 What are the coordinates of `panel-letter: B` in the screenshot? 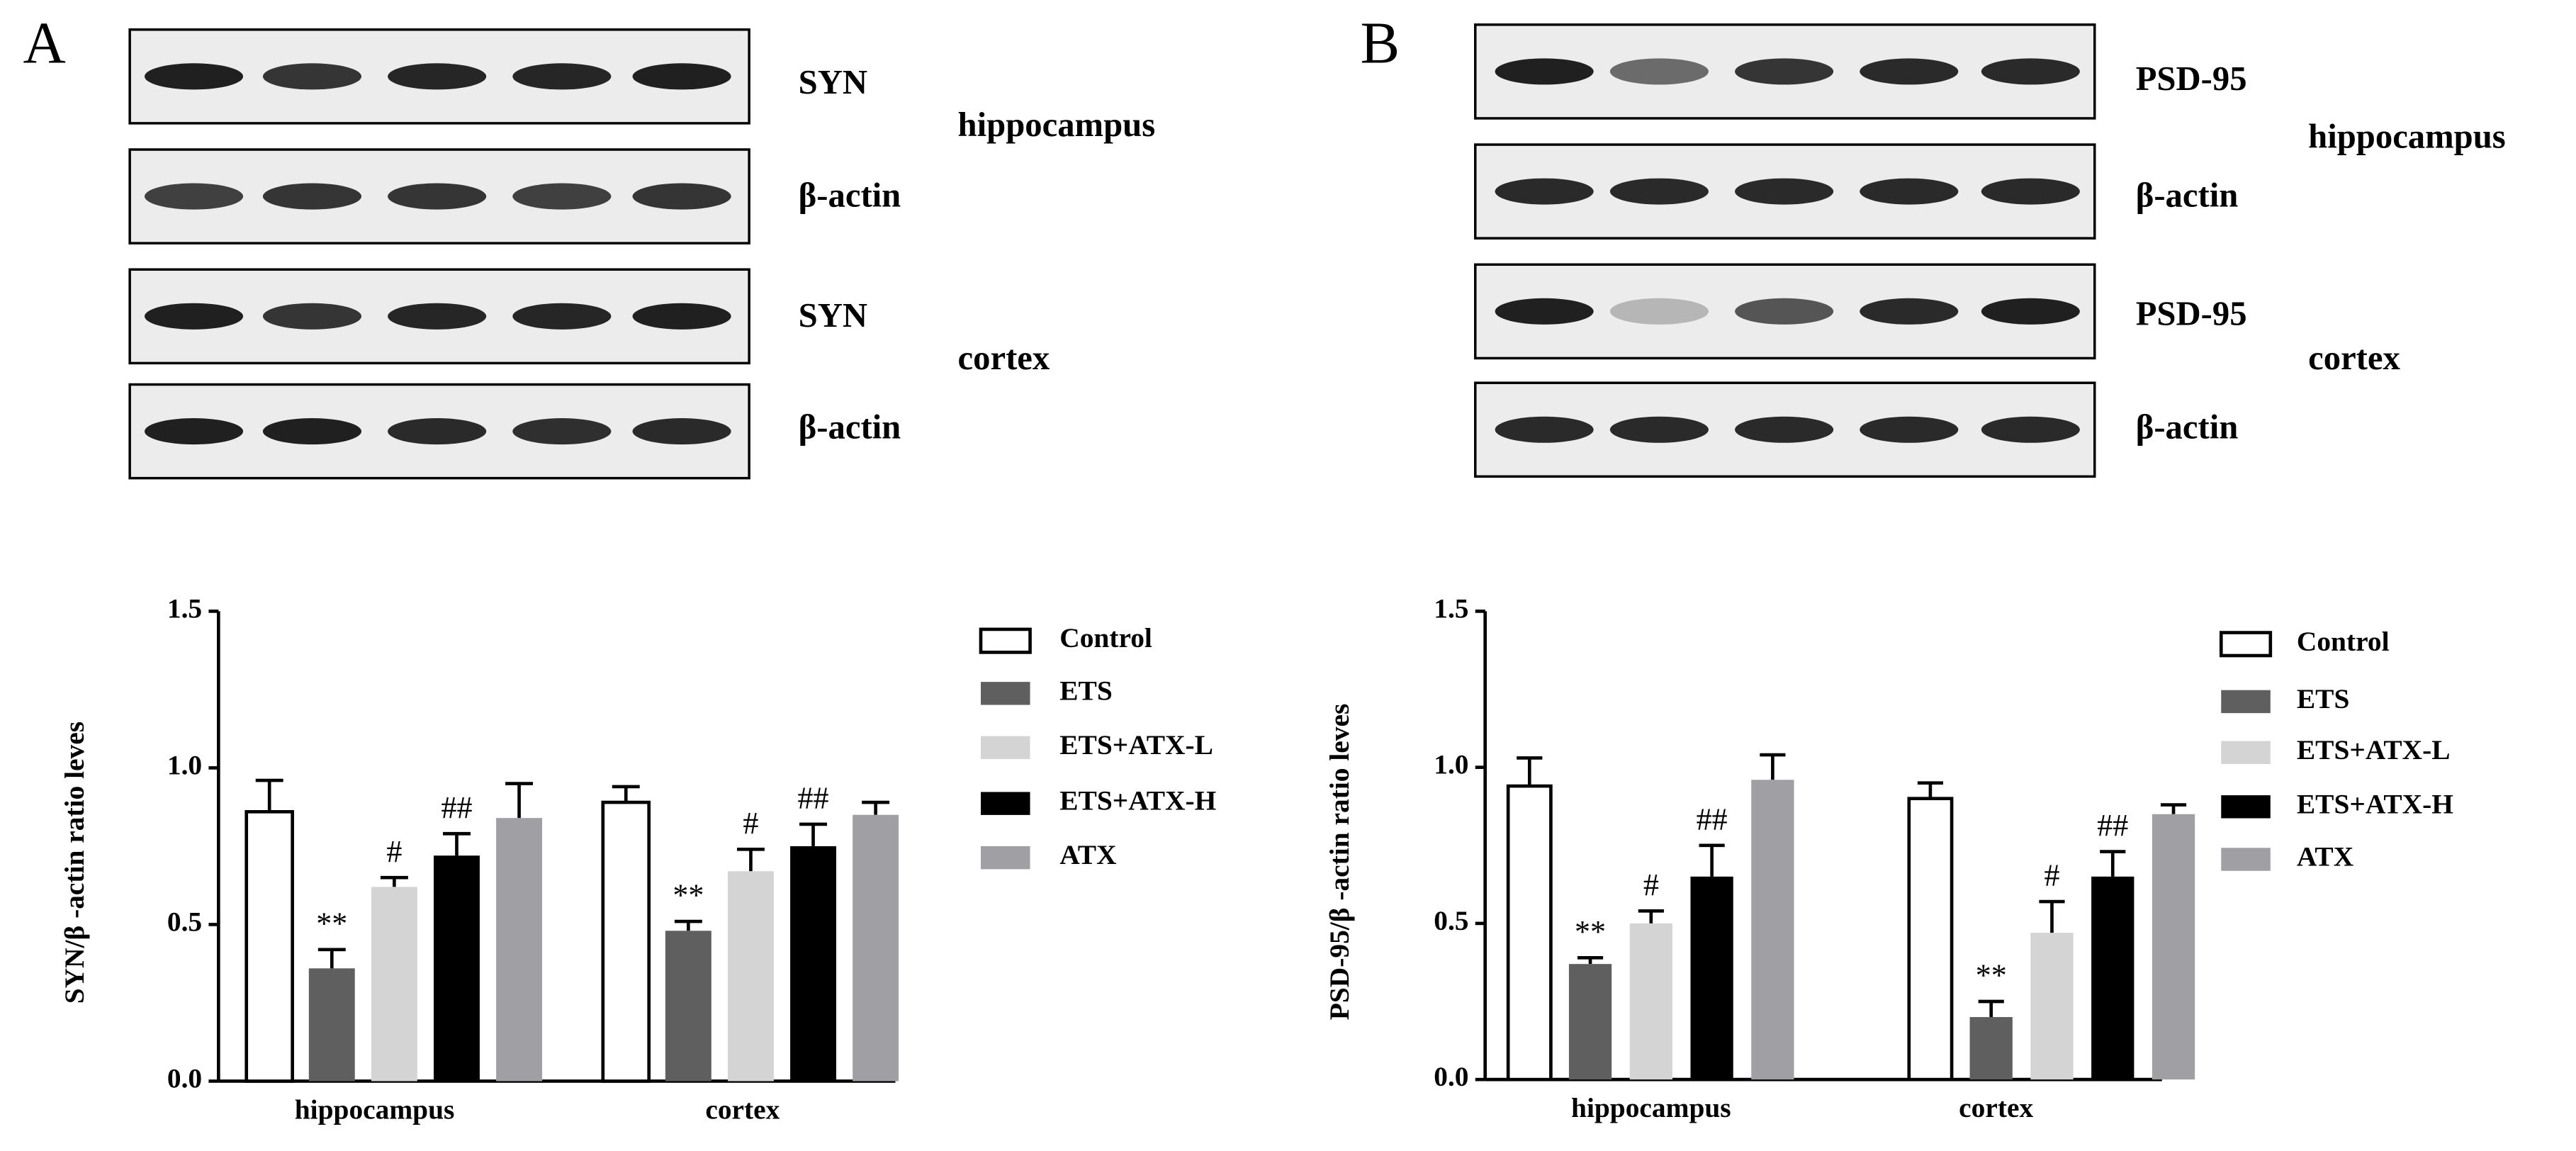 It's located at (1380, 44).